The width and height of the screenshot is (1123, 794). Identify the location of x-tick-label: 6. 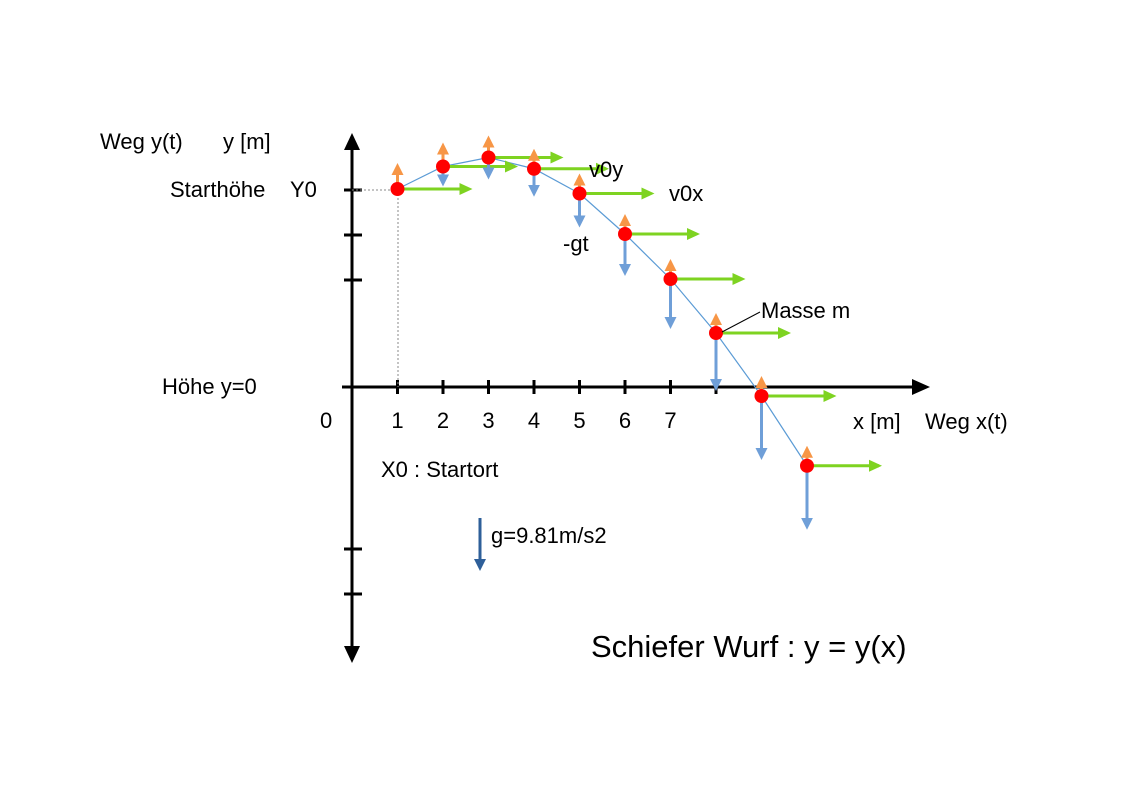
(625, 420).